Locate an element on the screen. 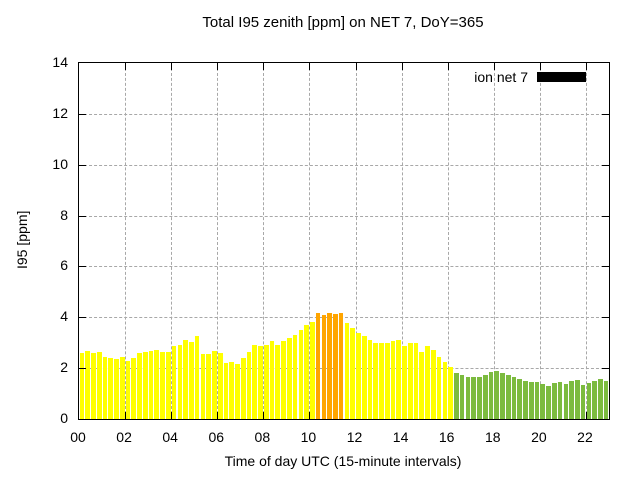 This screenshot has width=640, height=480. y-tick-label: 6 is located at coordinates (64, 265).